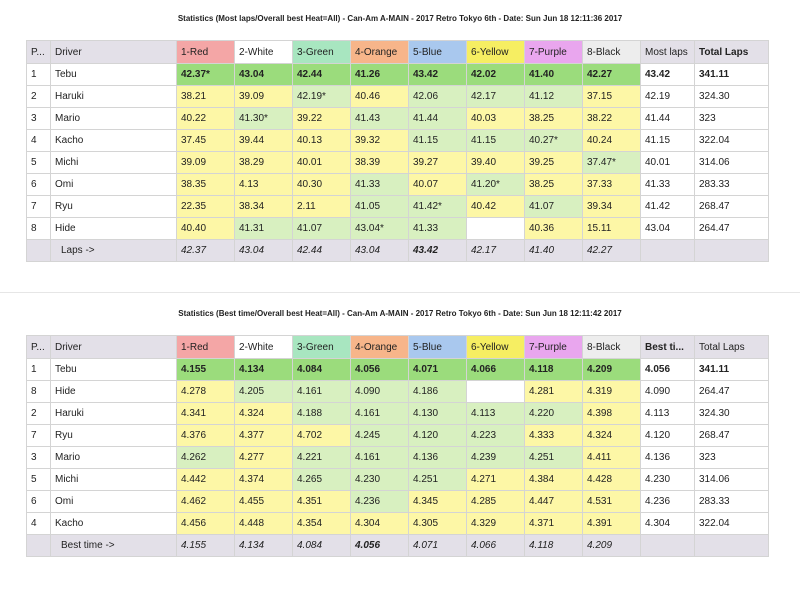  Describe the element at coordinates (263, 162) in the screenshot. I see `lane-value-cell: 38.29` at that location.